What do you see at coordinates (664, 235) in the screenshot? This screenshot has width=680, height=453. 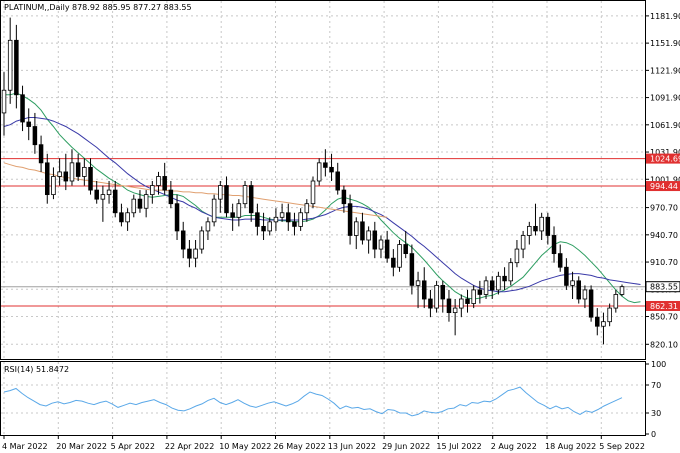 I see `price-tick-label: 940.70` at bounding box center [664, 235].